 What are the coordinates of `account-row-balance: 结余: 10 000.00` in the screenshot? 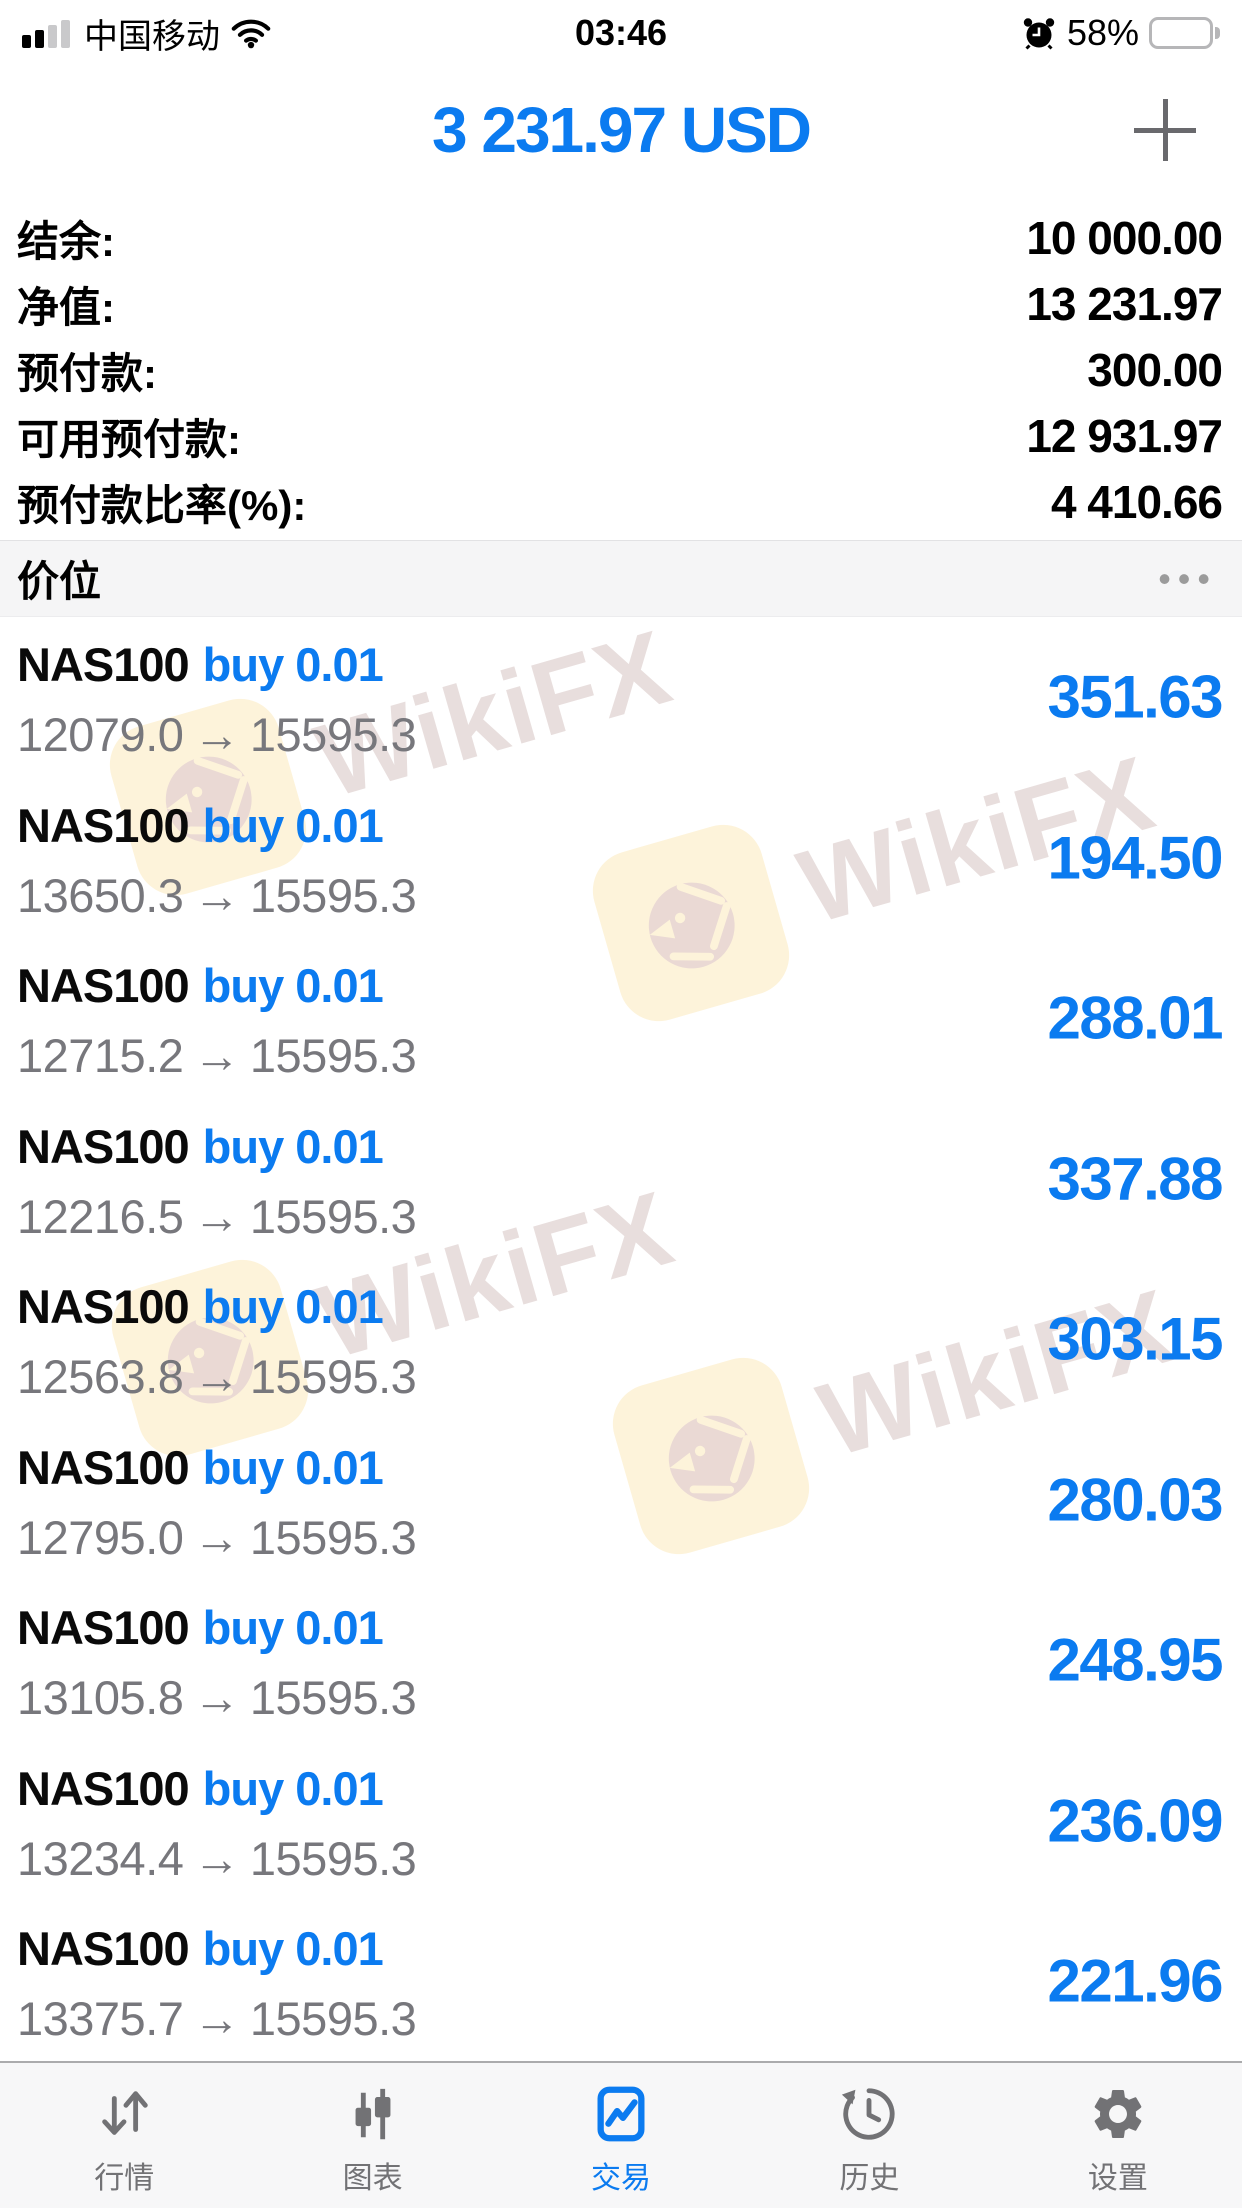 It's located at (621, 238).